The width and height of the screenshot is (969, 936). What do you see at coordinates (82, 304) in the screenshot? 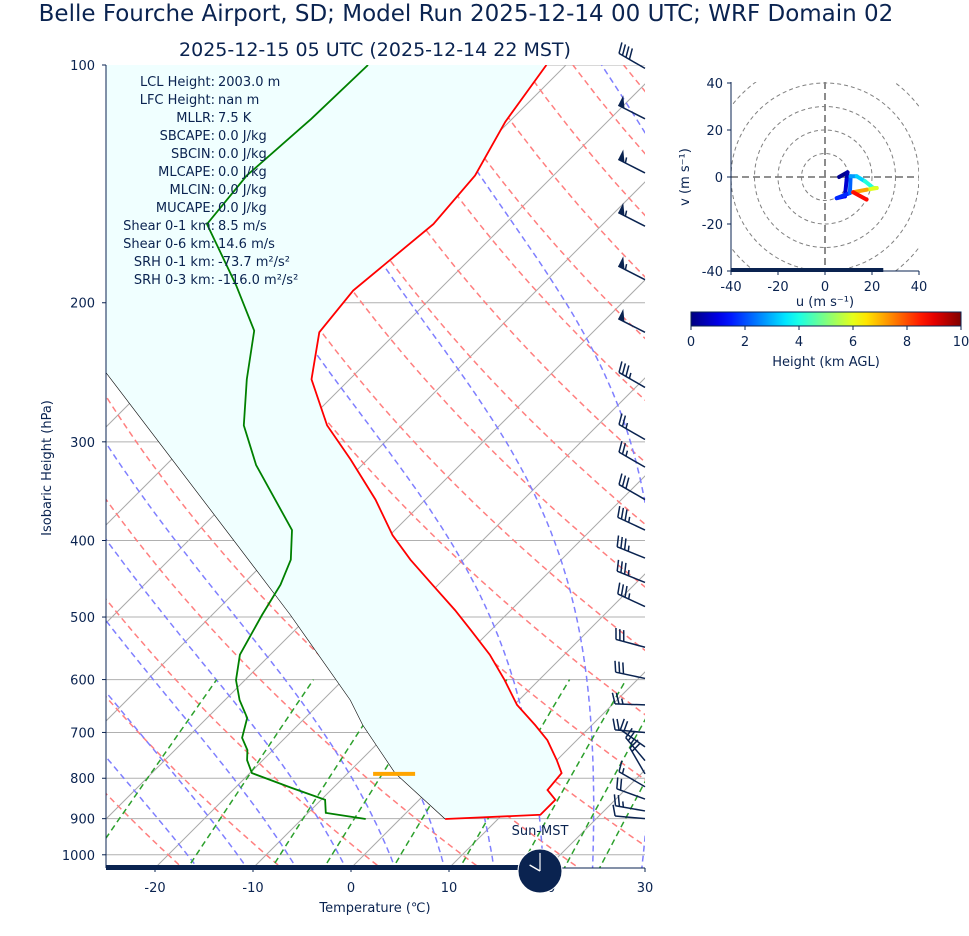
I see `y-tick-label: 200` at bounding box center [82, 304].